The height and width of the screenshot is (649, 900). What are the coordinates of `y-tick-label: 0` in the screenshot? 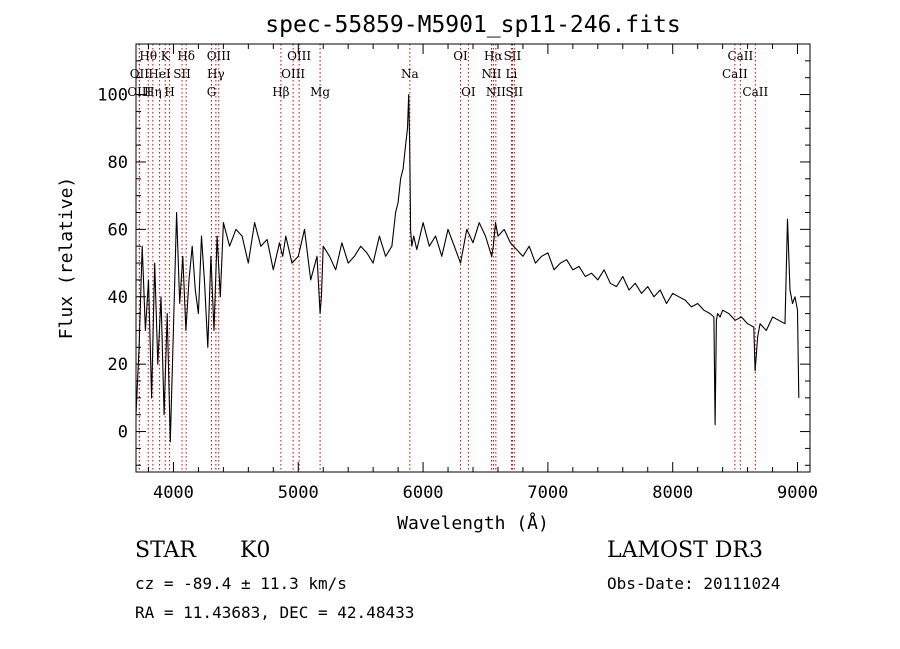 It's located at (123, 433).